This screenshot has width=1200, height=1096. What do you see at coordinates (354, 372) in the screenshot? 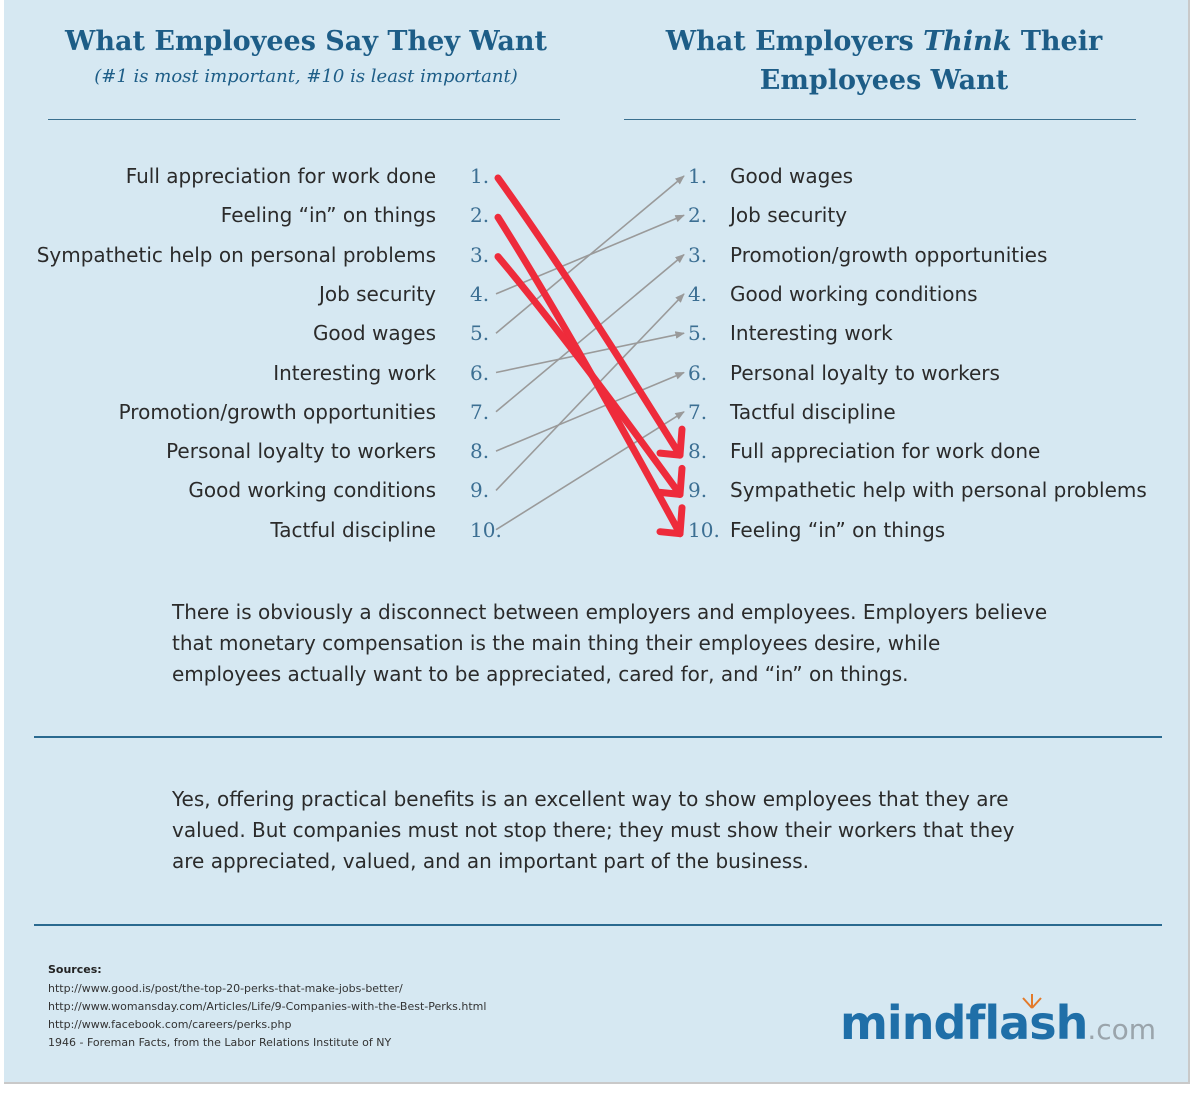
I see `left-item-label: Interesting work` at bounding box center [354, 372].